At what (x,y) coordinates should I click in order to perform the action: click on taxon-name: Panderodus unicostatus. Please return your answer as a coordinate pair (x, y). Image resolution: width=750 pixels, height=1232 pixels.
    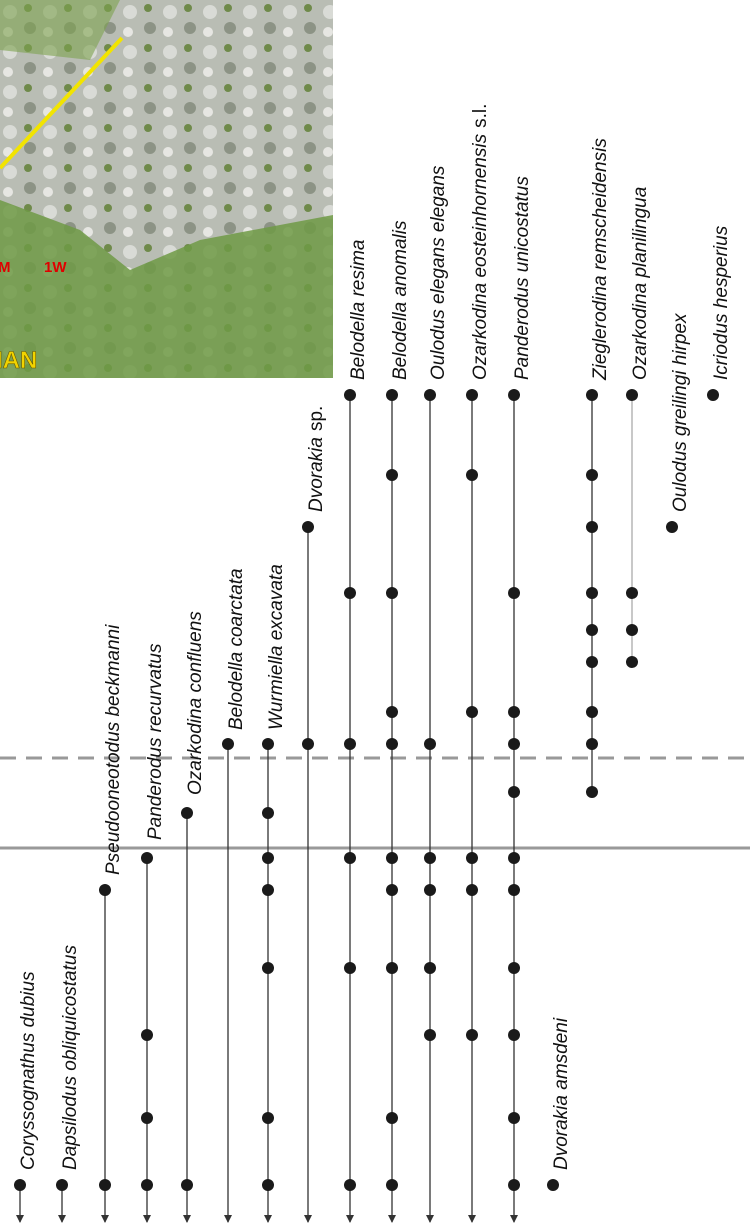
    Looking at the image, I should click on (522, 278).